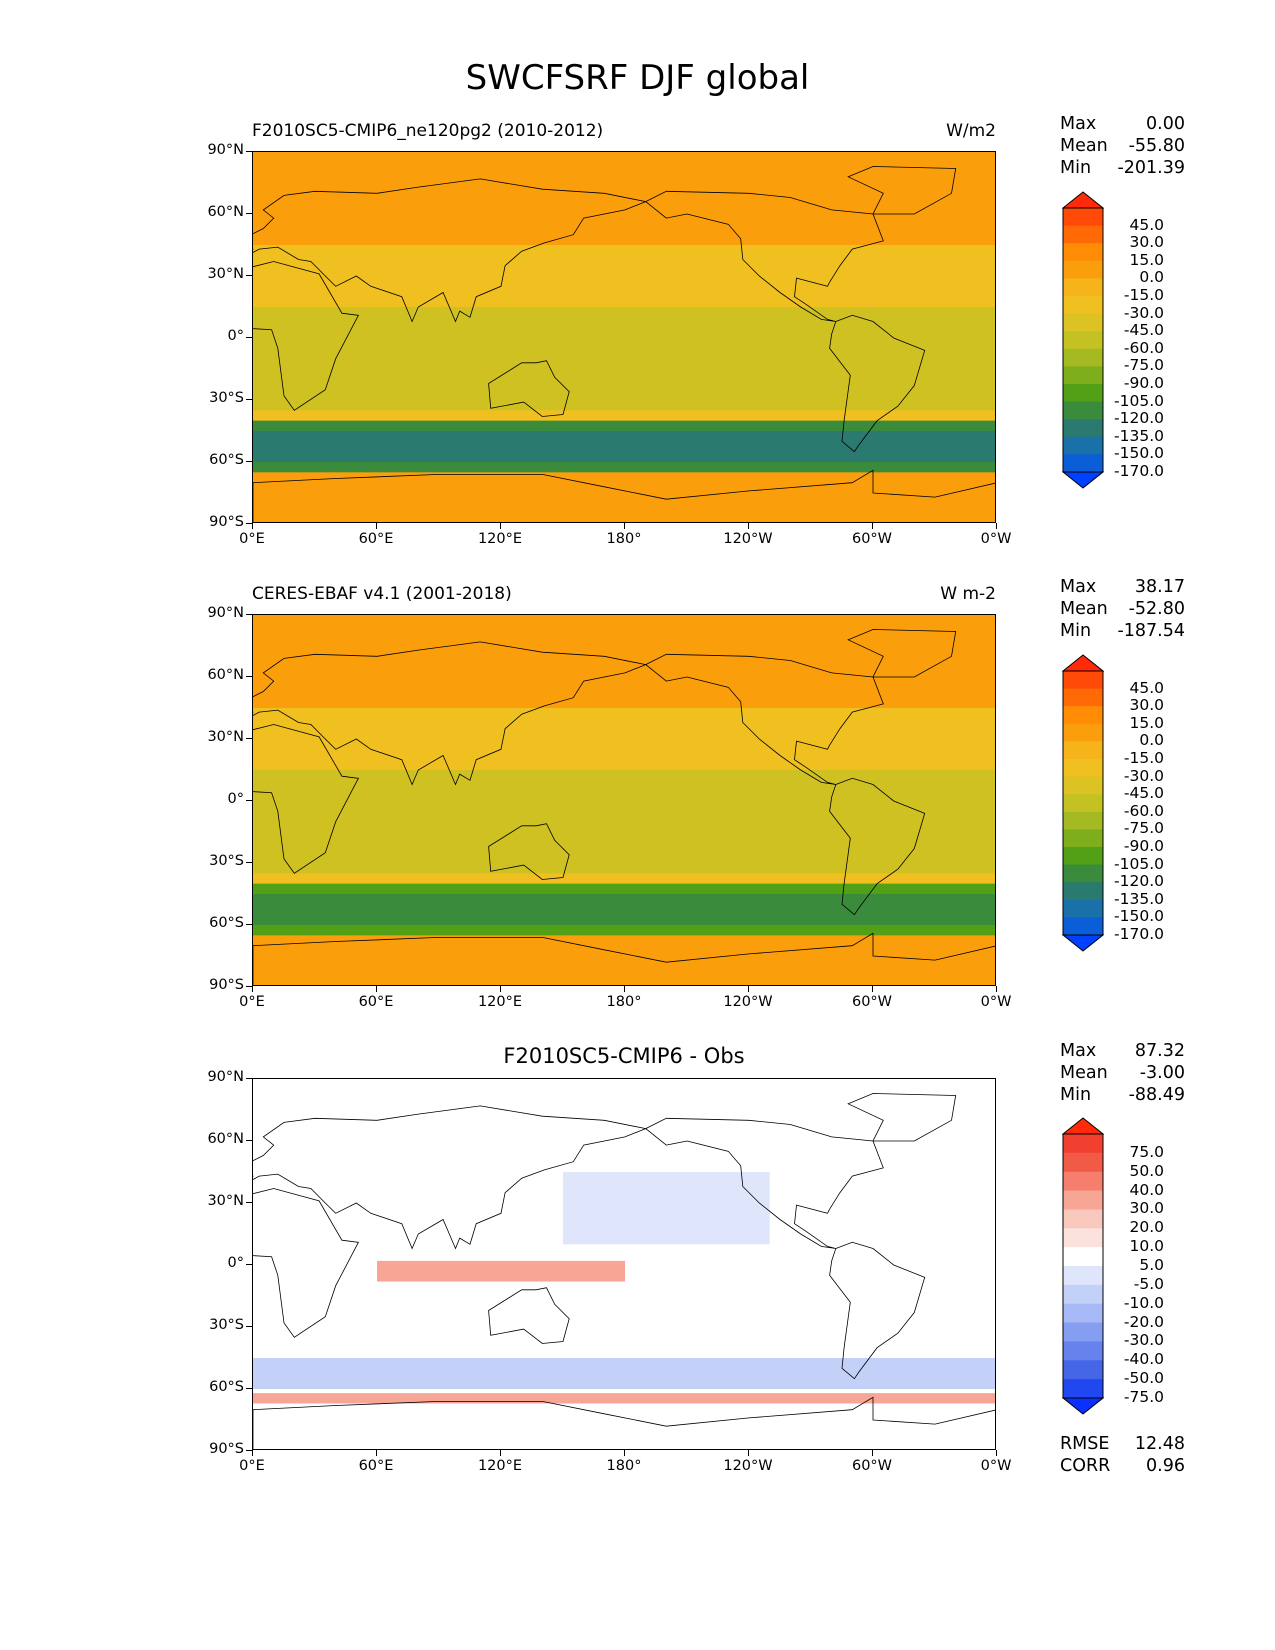 The height and width of the screenshot is (1650, 1275). What do you see at coordinates (1076, 631) in the screenshot?
I see `stat-label: Min` at bounding box center [1076, 631].